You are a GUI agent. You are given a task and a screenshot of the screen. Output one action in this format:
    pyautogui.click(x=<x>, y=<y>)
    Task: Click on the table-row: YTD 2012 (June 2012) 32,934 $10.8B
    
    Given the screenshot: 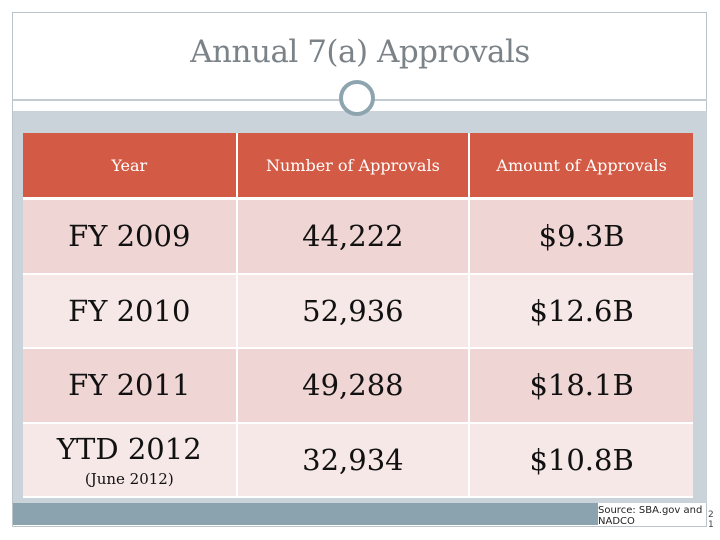 What is the action you would take?
    pyautogui.click(x=358, y=460)
    